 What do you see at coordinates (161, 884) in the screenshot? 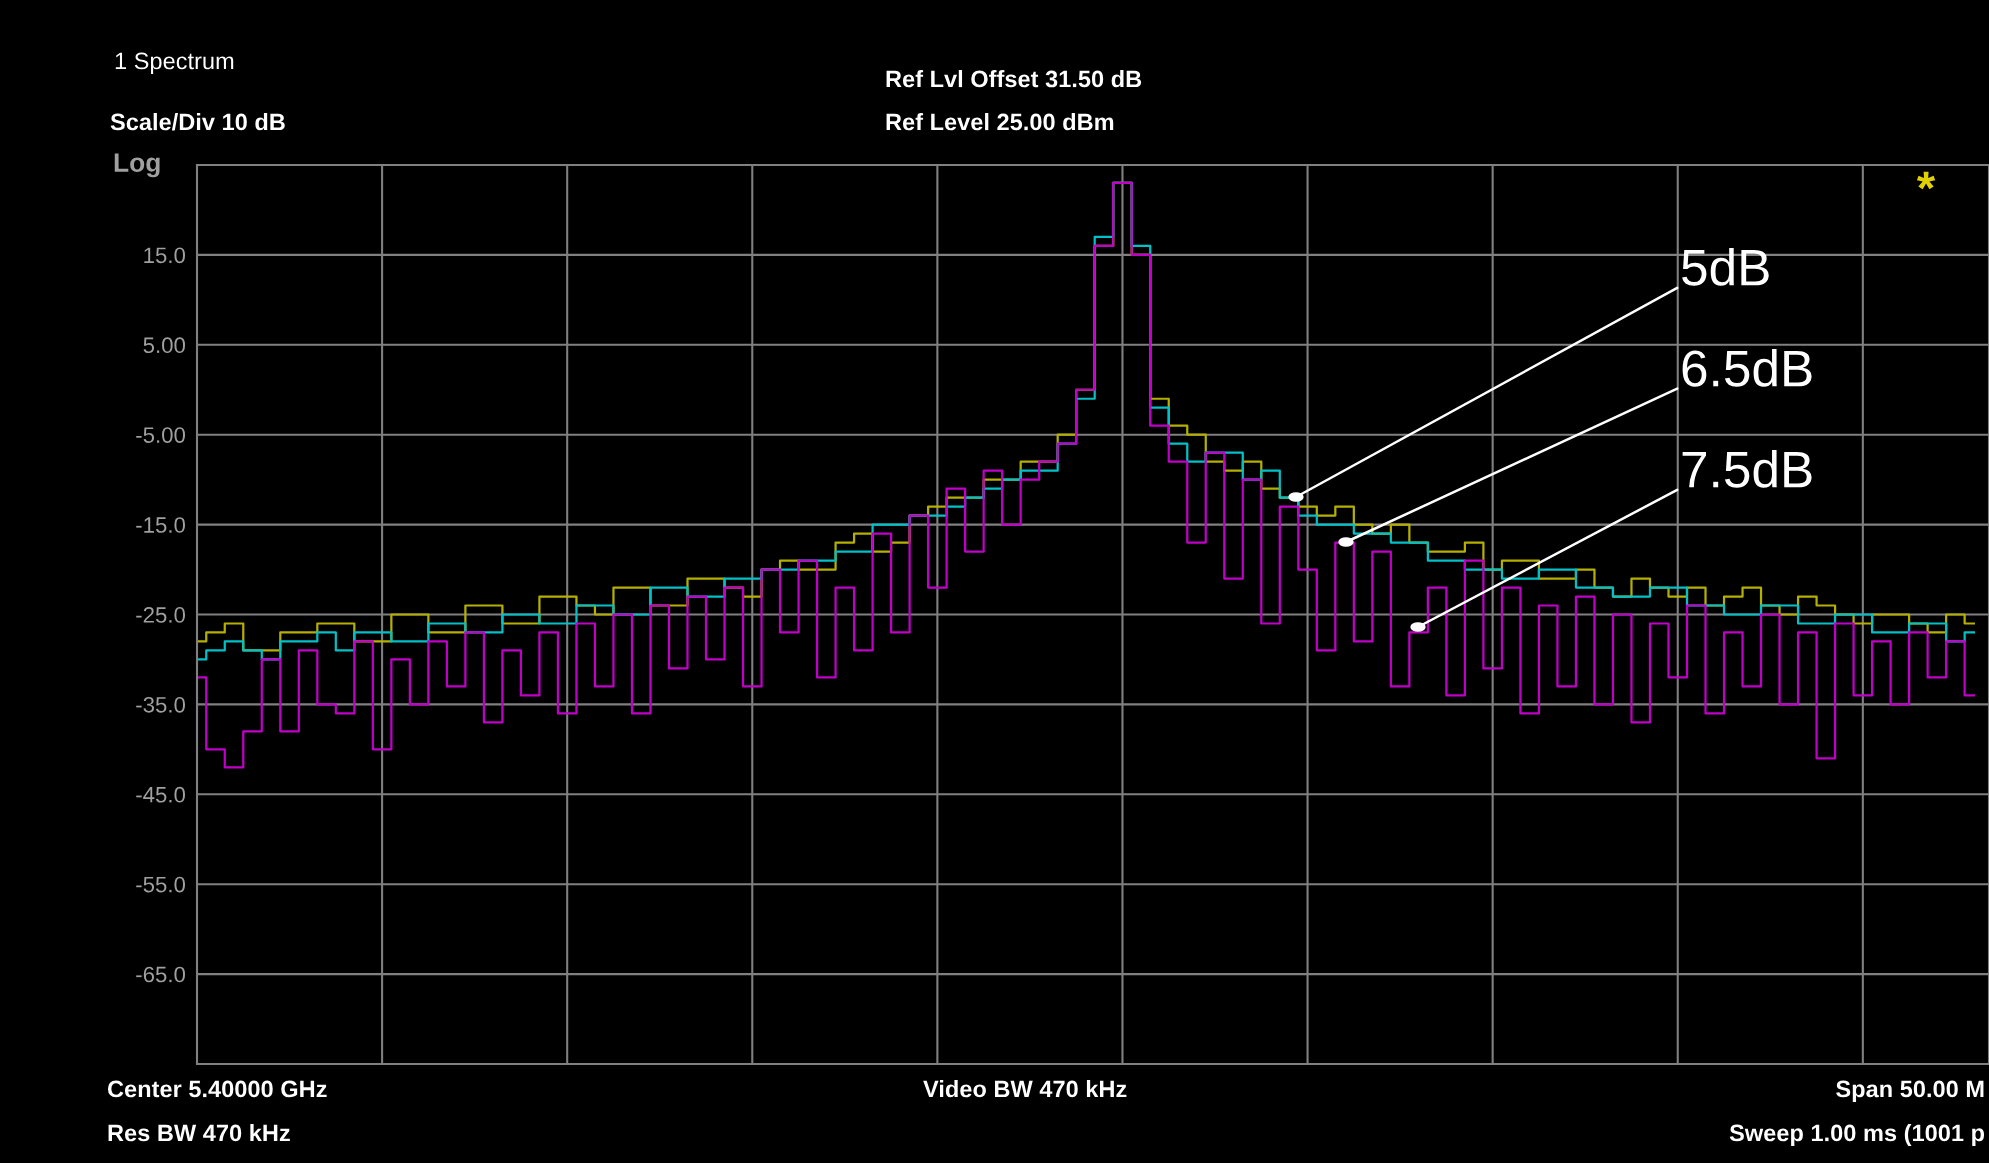
I see `y-tick-label: -55.0` at bounding box center [161, 884].